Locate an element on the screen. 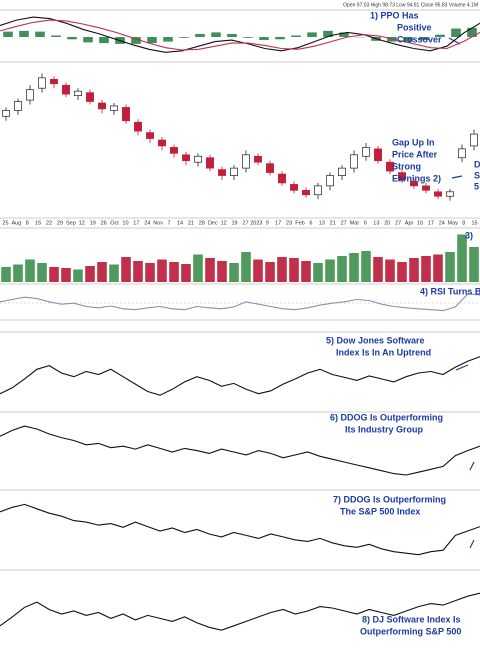 This screenshot has height=650, width=480. annotation: Crossover is located at coordinates (419, 39).